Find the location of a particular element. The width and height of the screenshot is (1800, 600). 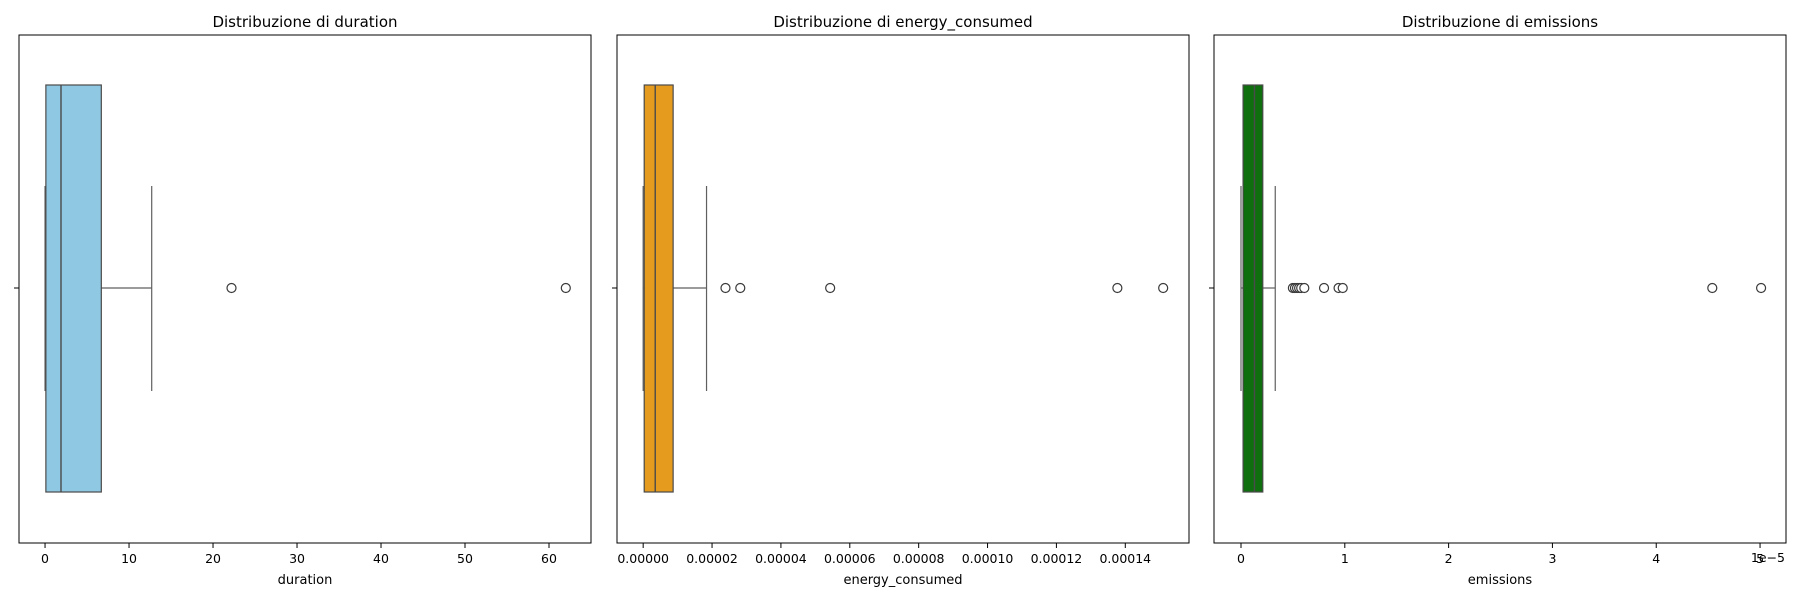

energy-consumed-plot-title: Distribuzione di energy_consumed is located at coordinates (902, 22).